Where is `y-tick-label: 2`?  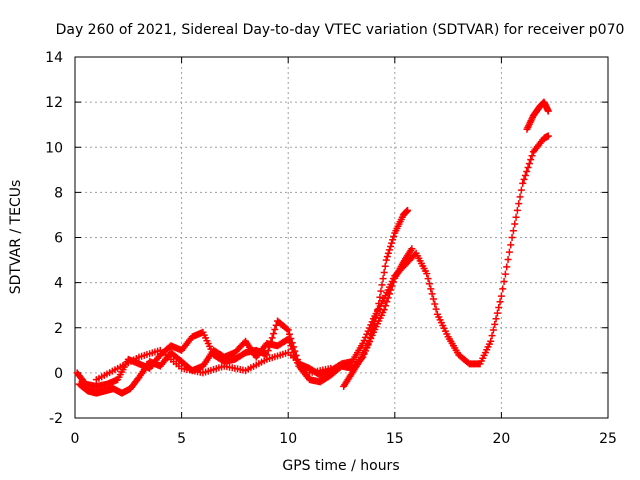 y-tick-label: 2 is located at coordinates (58, 329).